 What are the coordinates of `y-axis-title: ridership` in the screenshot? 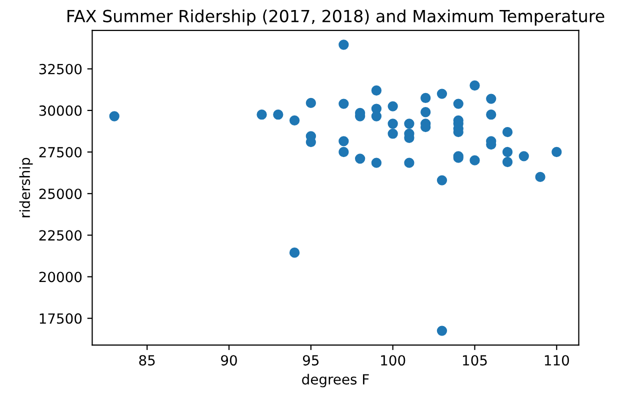 It's located at (26, 188).